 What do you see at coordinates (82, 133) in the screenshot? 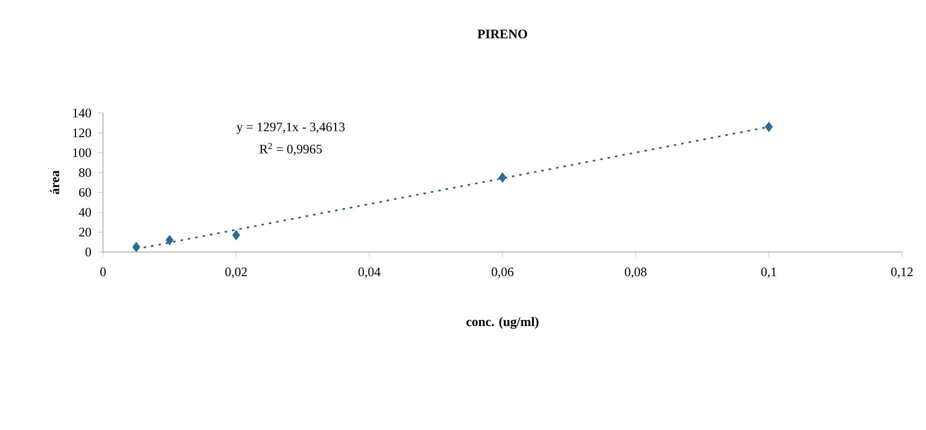
I see `y-tick-label: 120` at bounding box center [82, 133].